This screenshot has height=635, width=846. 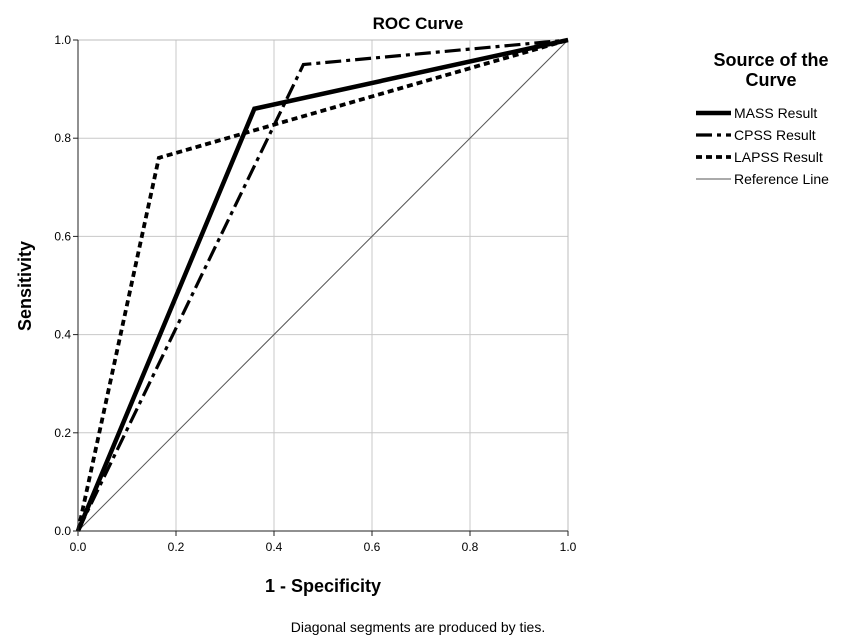 I want to click on y-tick-label: 1.0, so click(x=62, y=40).